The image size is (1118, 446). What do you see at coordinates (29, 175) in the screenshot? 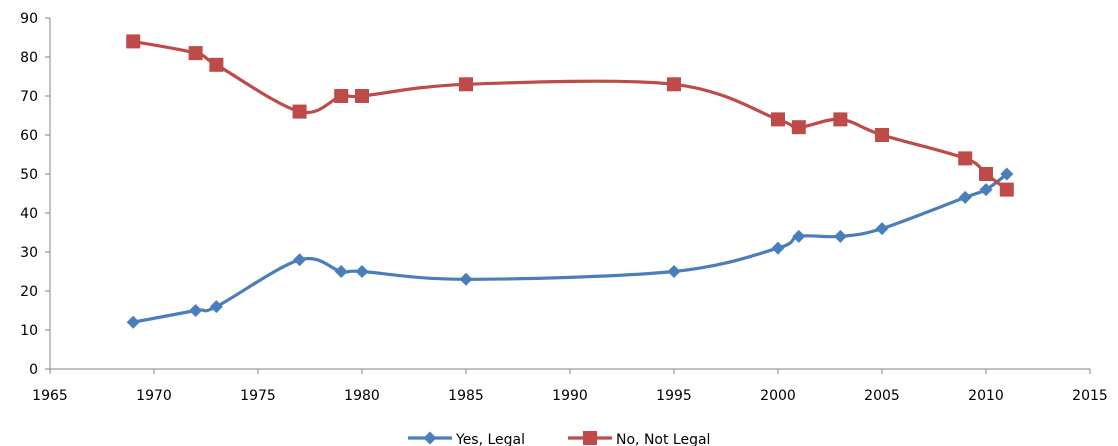
I see `y-tick-label: 50` at bounding box center [29, 175].